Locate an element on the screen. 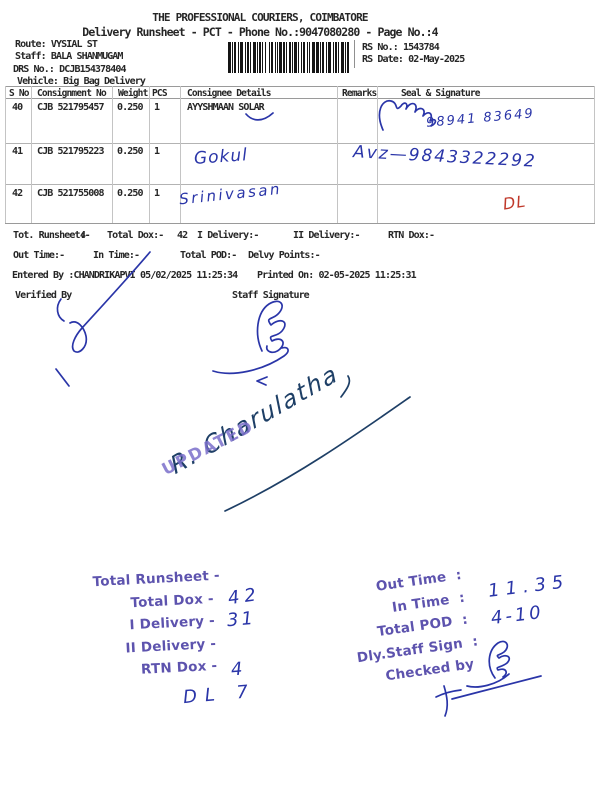  checked-by-signature-stem is located at coordinates (446, 701).